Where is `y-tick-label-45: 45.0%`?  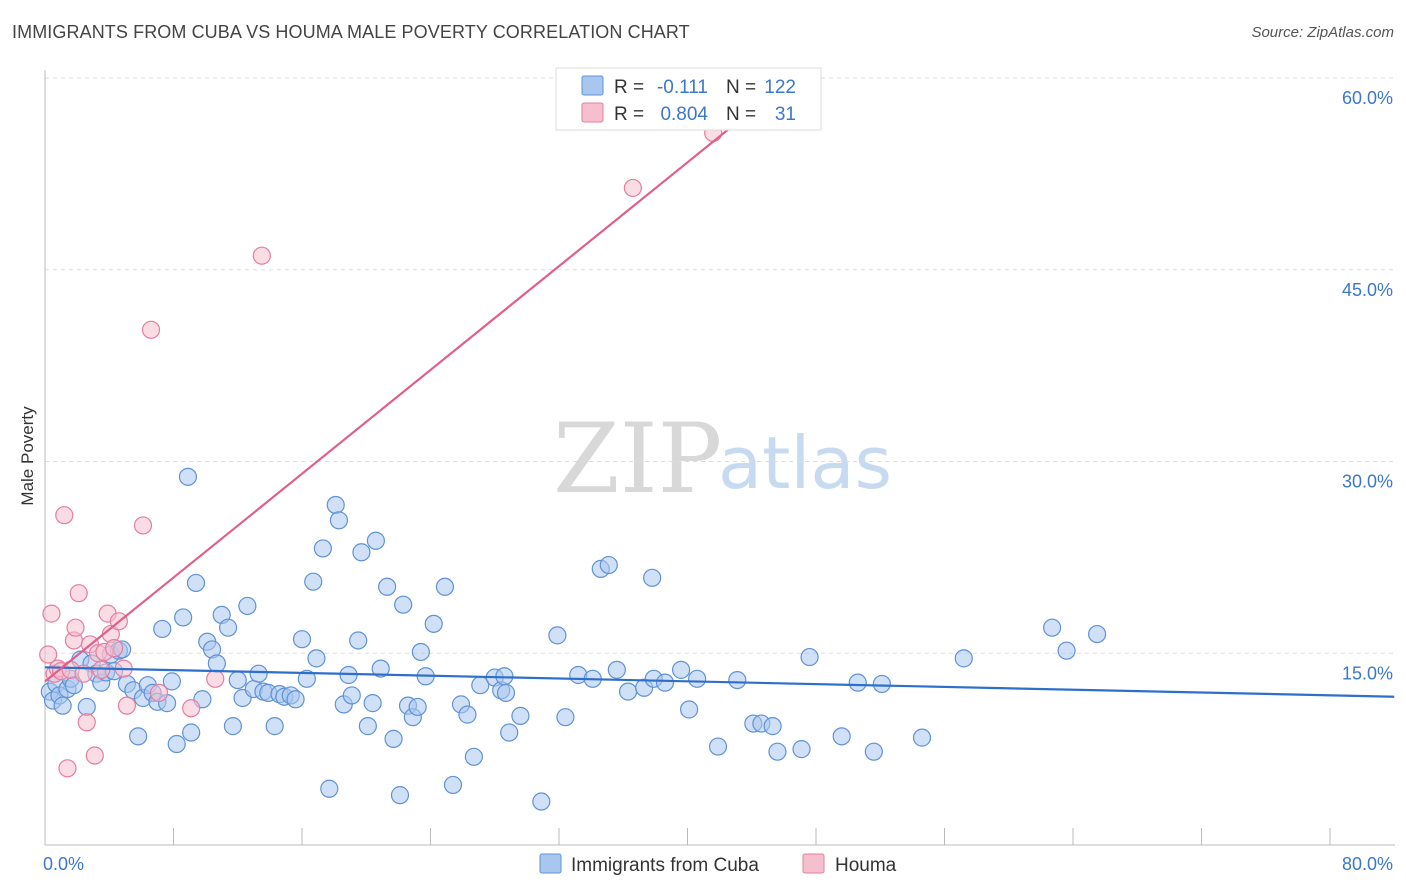
y-tick-label-45: 45.0% is located at coordinates (1367, 290).